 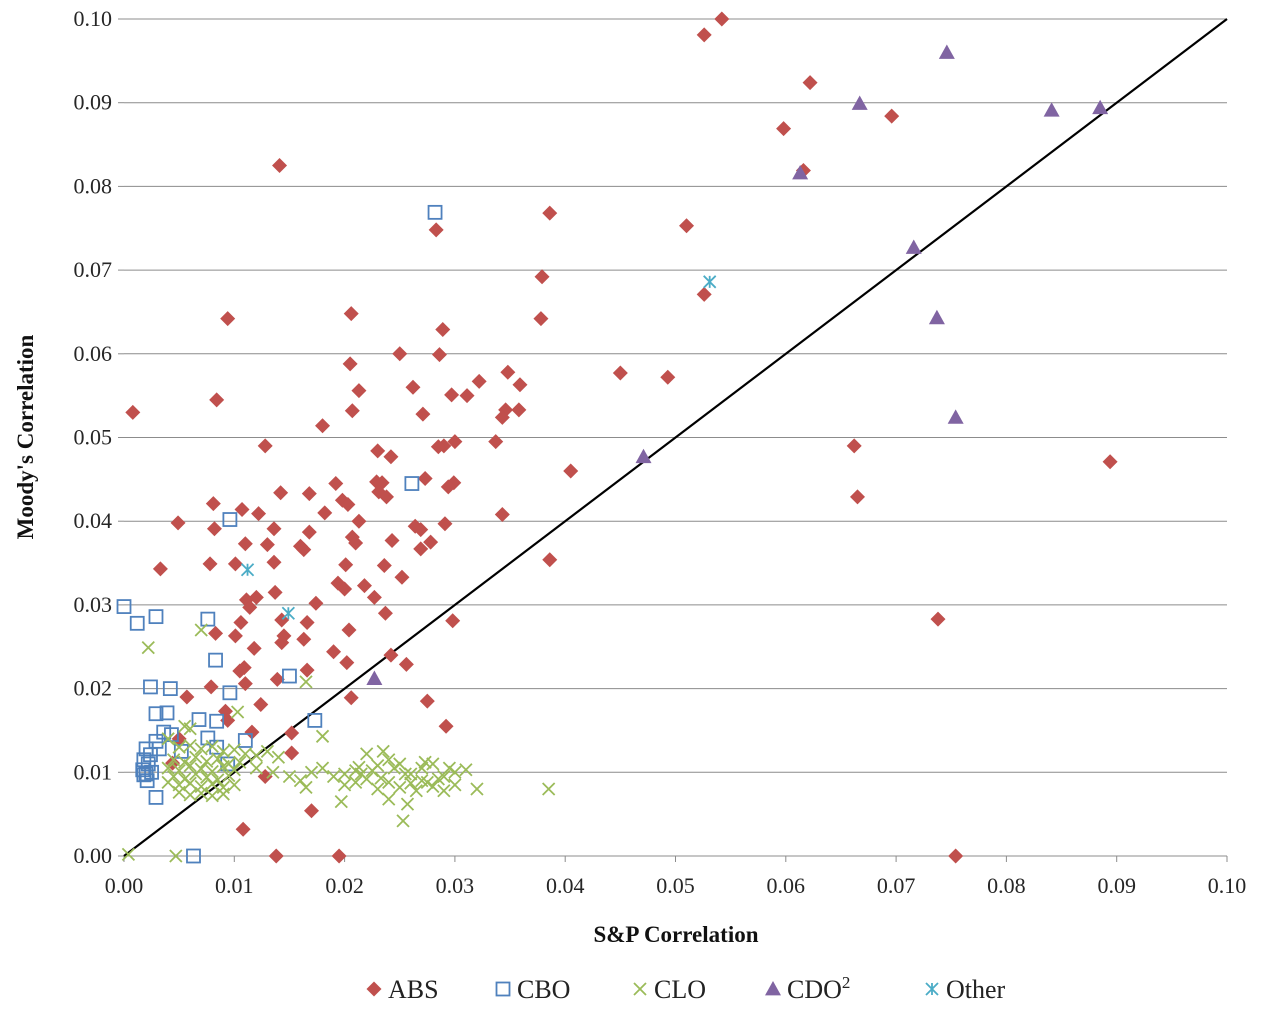 What do you see at coordinates (93, 688) in the screenshot?
I see `y-tick-label: 0.02` at bounding box center [93, 688].